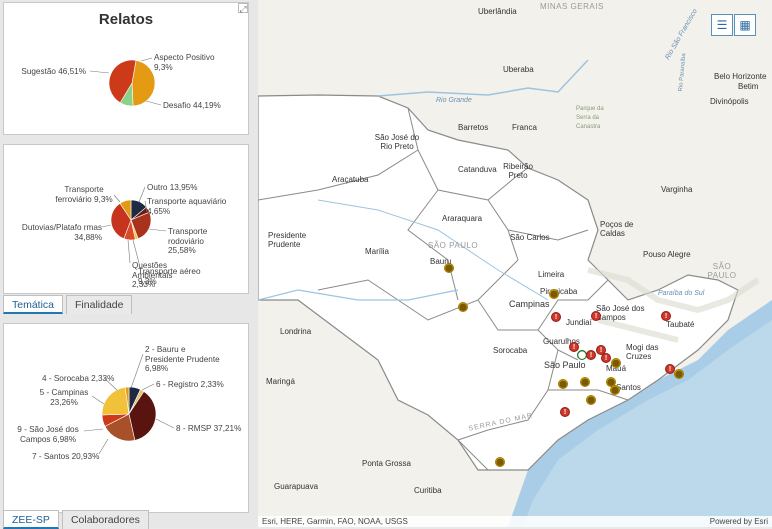 The width and height of the screenshot is (772, 529). I want to click on tab-tematica: Temática, so click(33, 304).